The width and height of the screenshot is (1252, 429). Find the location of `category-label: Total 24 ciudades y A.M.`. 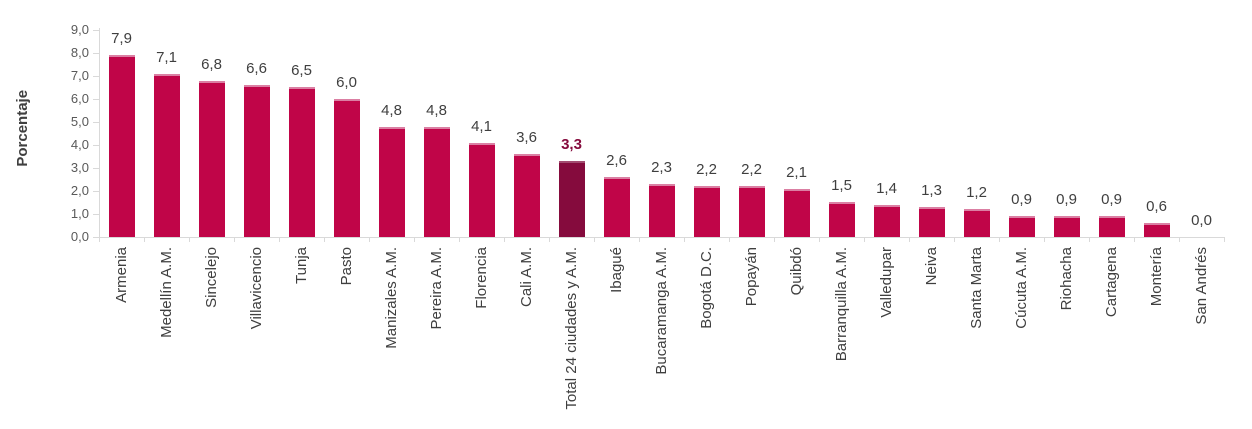

category-label: Total 24 ciudades y A.M. is located at coordinates (571, 328).